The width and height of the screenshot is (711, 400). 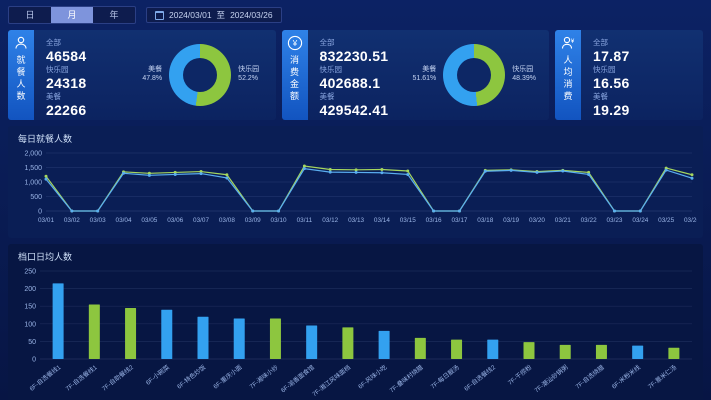 I want to click on y-tick-label: 2,000, so click(x=33, y=154).